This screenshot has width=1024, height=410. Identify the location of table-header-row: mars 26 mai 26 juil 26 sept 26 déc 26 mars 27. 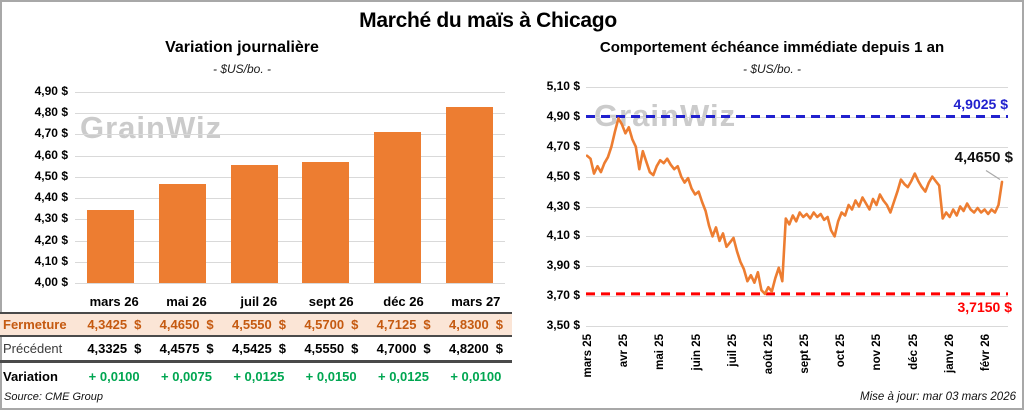
(256, 301).